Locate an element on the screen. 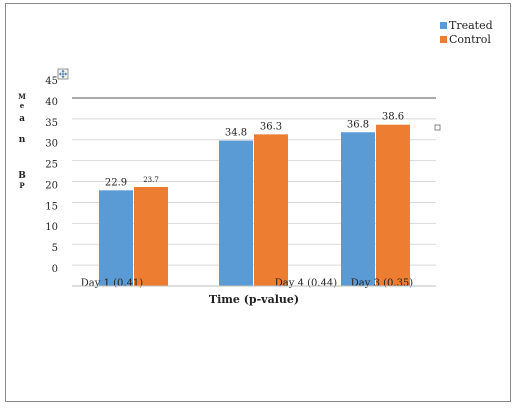  legend-swatch-control is located at coordinates (443, 39).